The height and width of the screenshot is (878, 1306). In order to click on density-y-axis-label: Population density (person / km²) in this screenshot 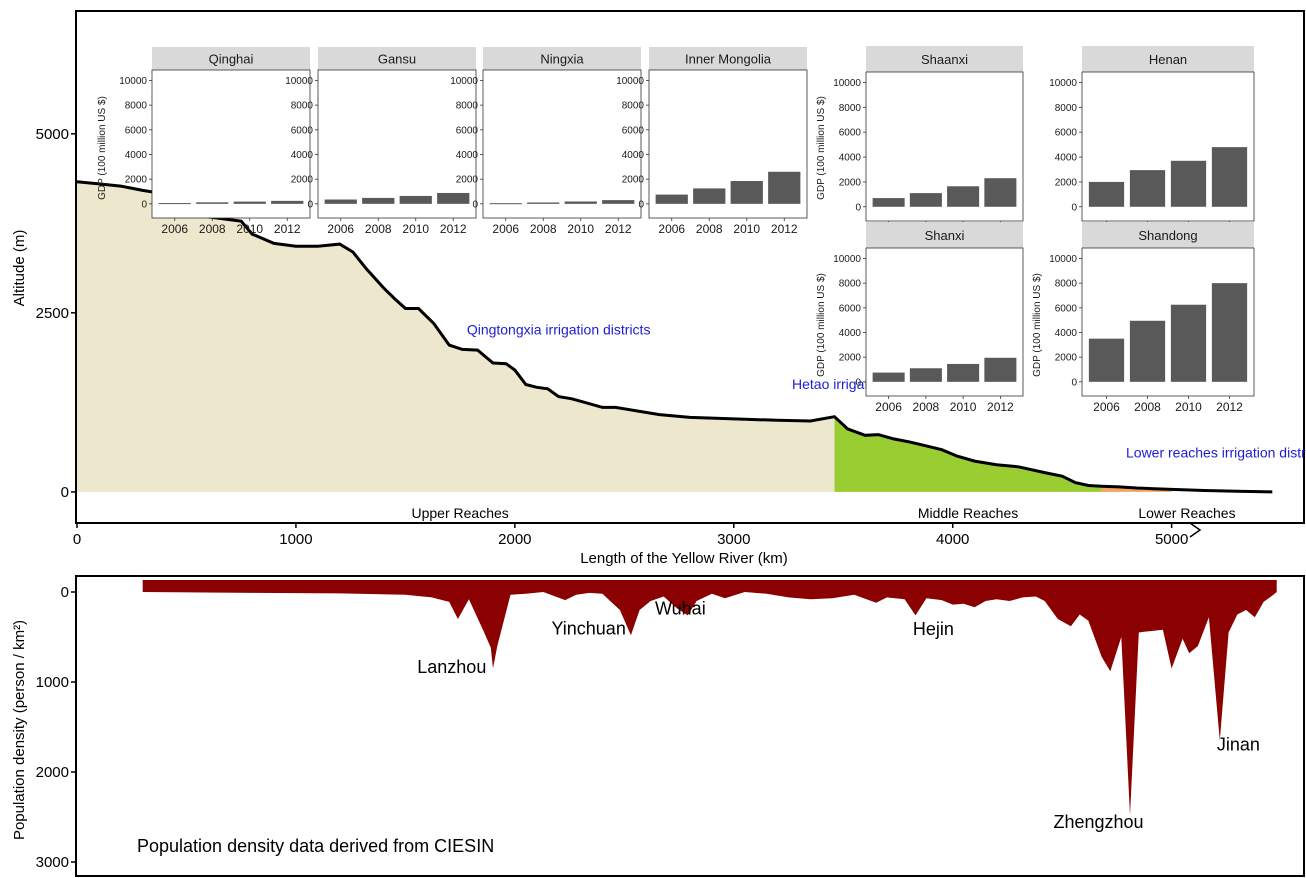, I will do `click(19, 730)`.